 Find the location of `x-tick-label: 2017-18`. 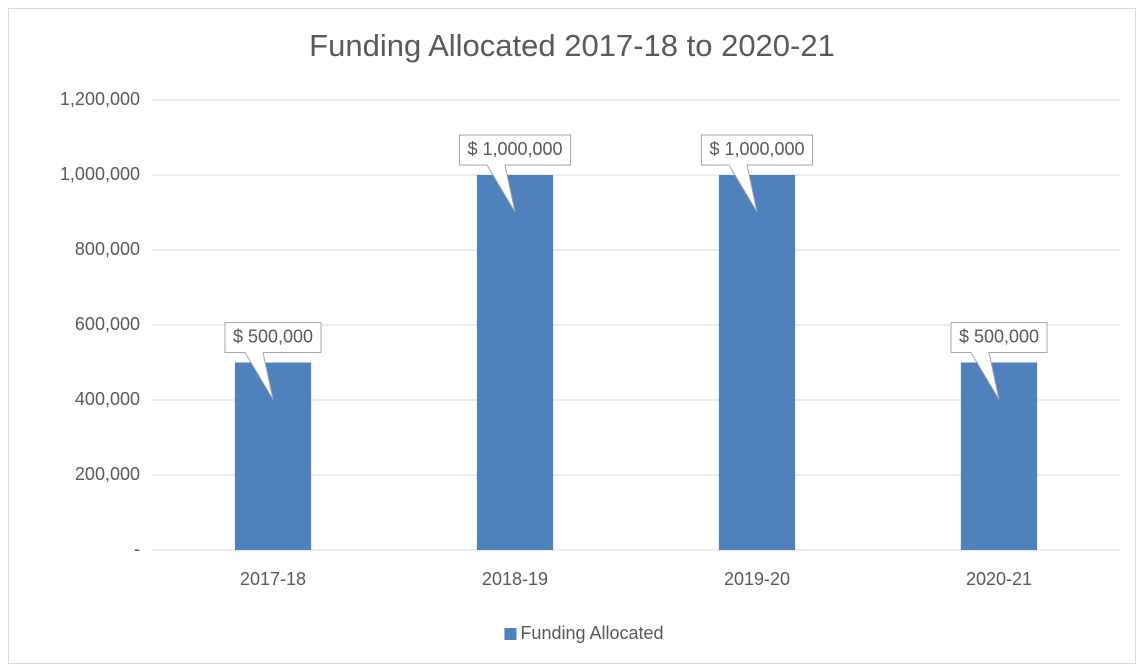

x-tick-label: 2017-18 is located at coordinates (273, 579).